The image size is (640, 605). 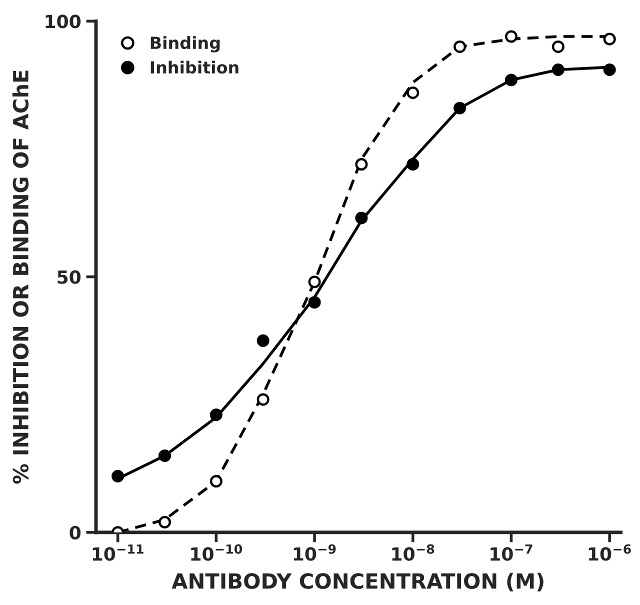 I want to click on legend-label: Binding, so click(x=185, y=44).